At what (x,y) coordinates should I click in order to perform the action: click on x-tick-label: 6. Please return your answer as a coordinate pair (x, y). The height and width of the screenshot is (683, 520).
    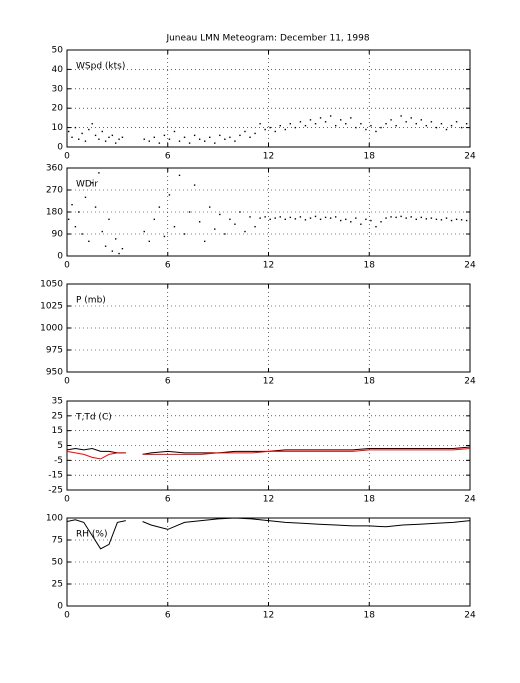
    Looking at the image, I should click on (168, 616).